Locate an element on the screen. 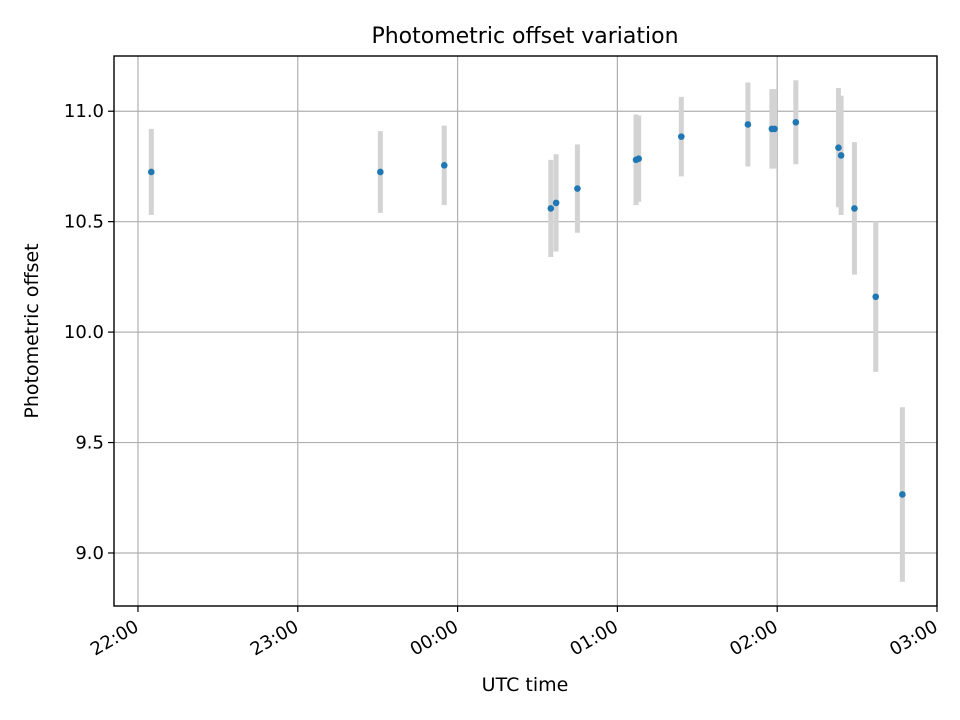 This screenshot has width=960, height=720. x-tick-label: 00:00 is located at coordinates (434, 638).